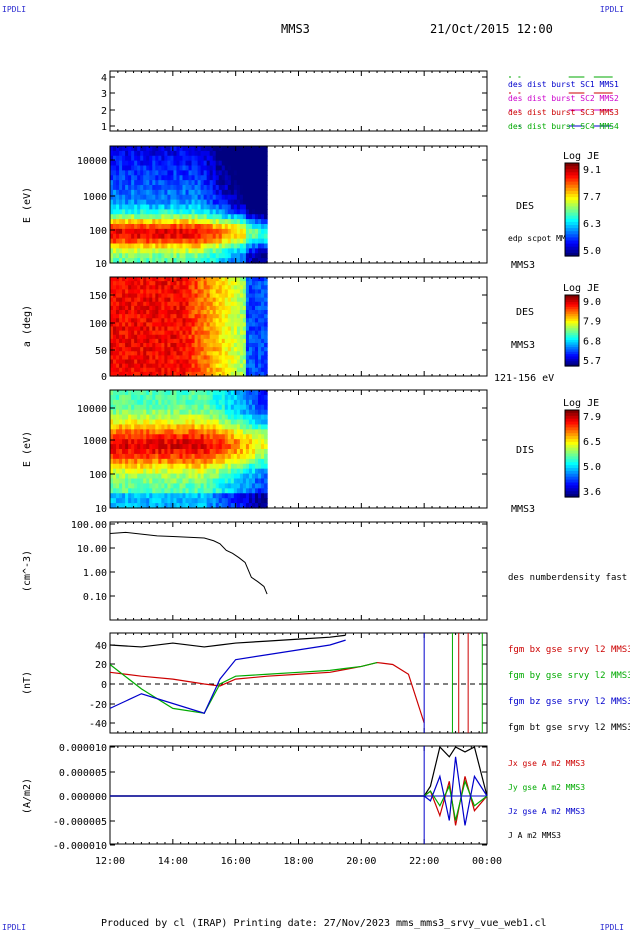 Image resolution: width=630 pixels, height=934 pixels. I want to click on dis-energy-colorbar-cell, so click(572, 455).